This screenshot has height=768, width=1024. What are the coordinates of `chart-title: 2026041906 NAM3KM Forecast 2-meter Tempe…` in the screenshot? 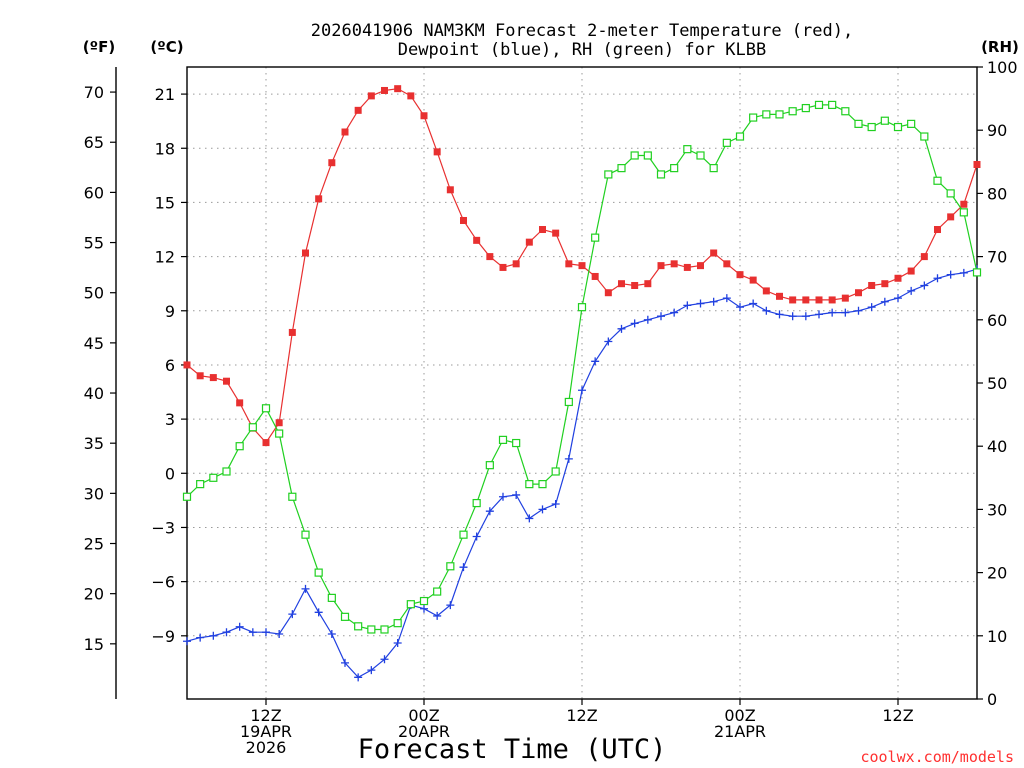 It's located at (582, 40).